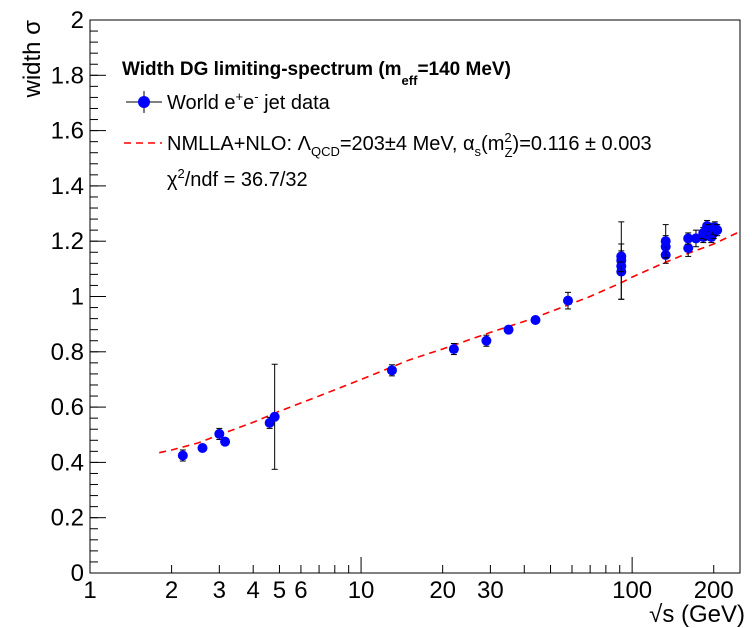  Describe the element at coordinates (361, 590) in the screenshot. I see `x-tick-label: 10` at that location.